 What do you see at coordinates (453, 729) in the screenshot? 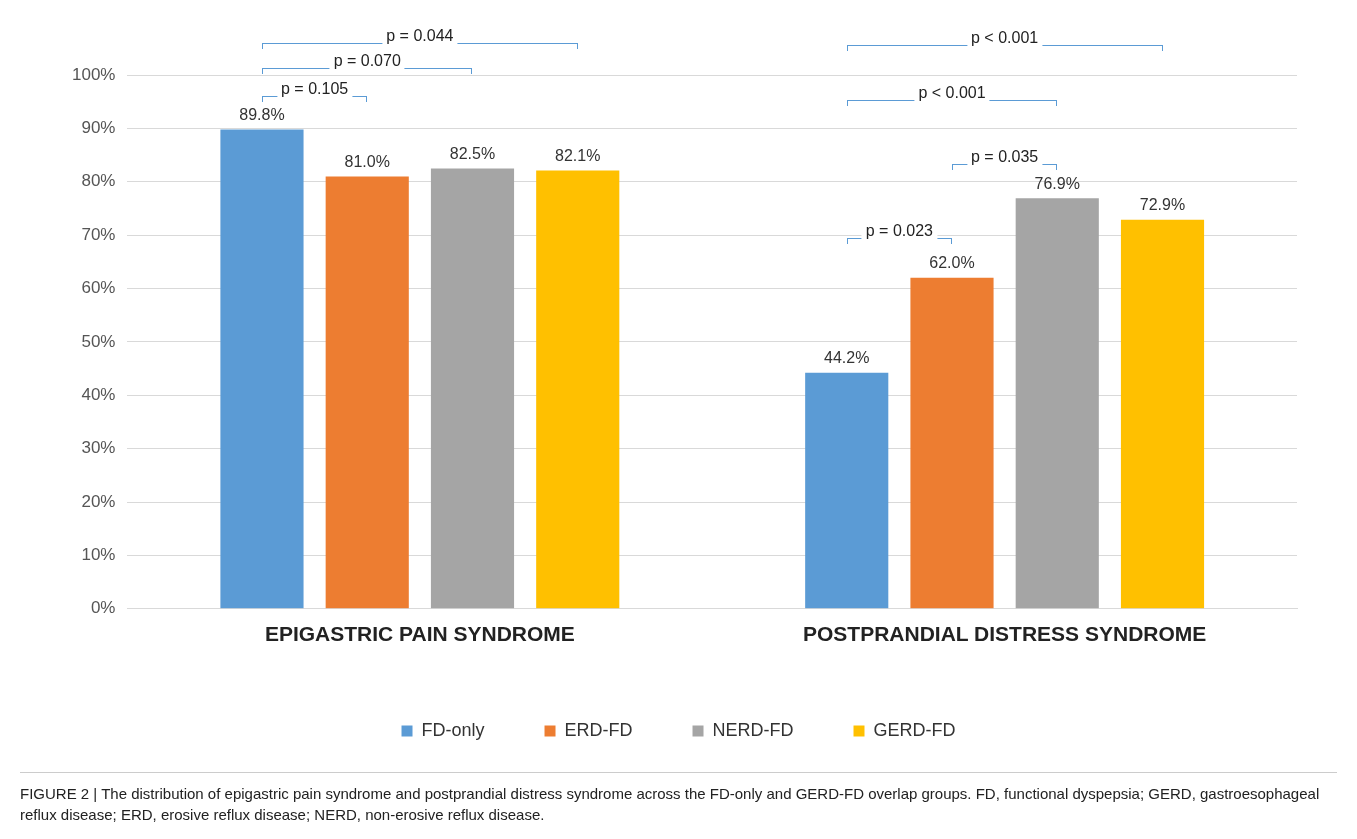
I see `legend-label: FD-only` at bounding box center [453, 729].